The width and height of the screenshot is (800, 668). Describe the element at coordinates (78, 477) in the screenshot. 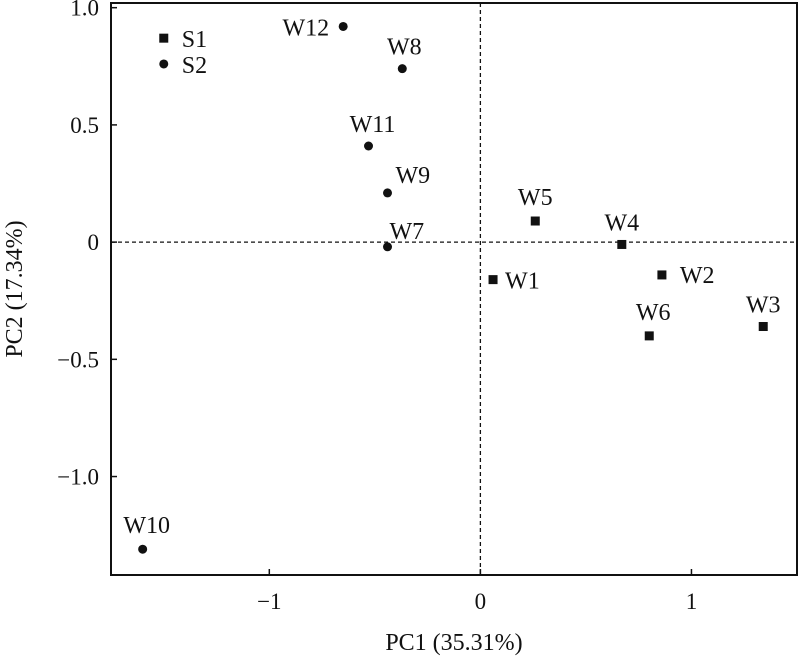

I see `y-tick-label: −1.0` at that location.